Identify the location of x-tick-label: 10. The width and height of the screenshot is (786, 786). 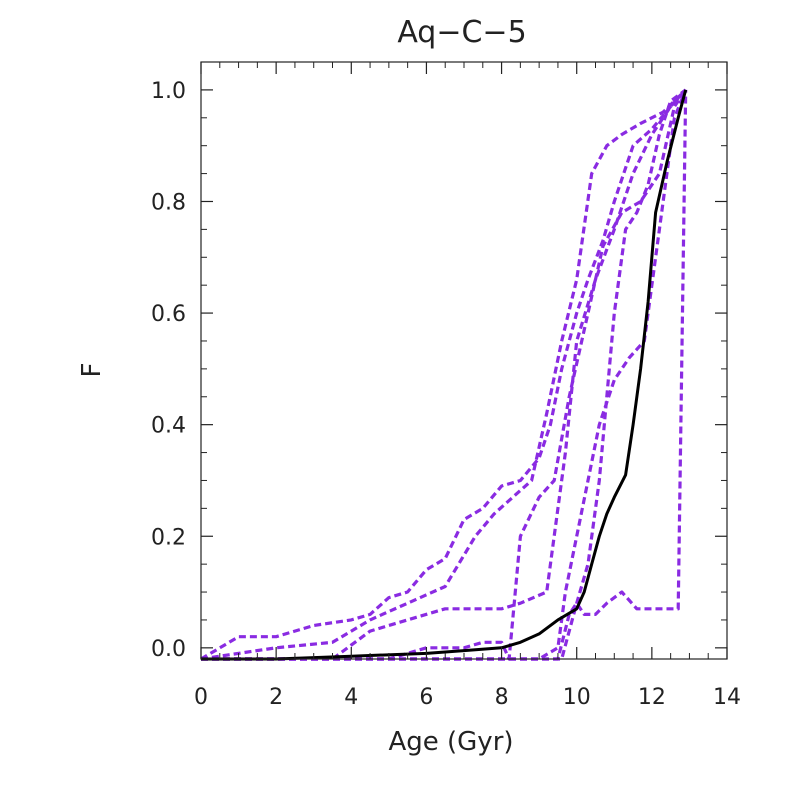
(577, 697).